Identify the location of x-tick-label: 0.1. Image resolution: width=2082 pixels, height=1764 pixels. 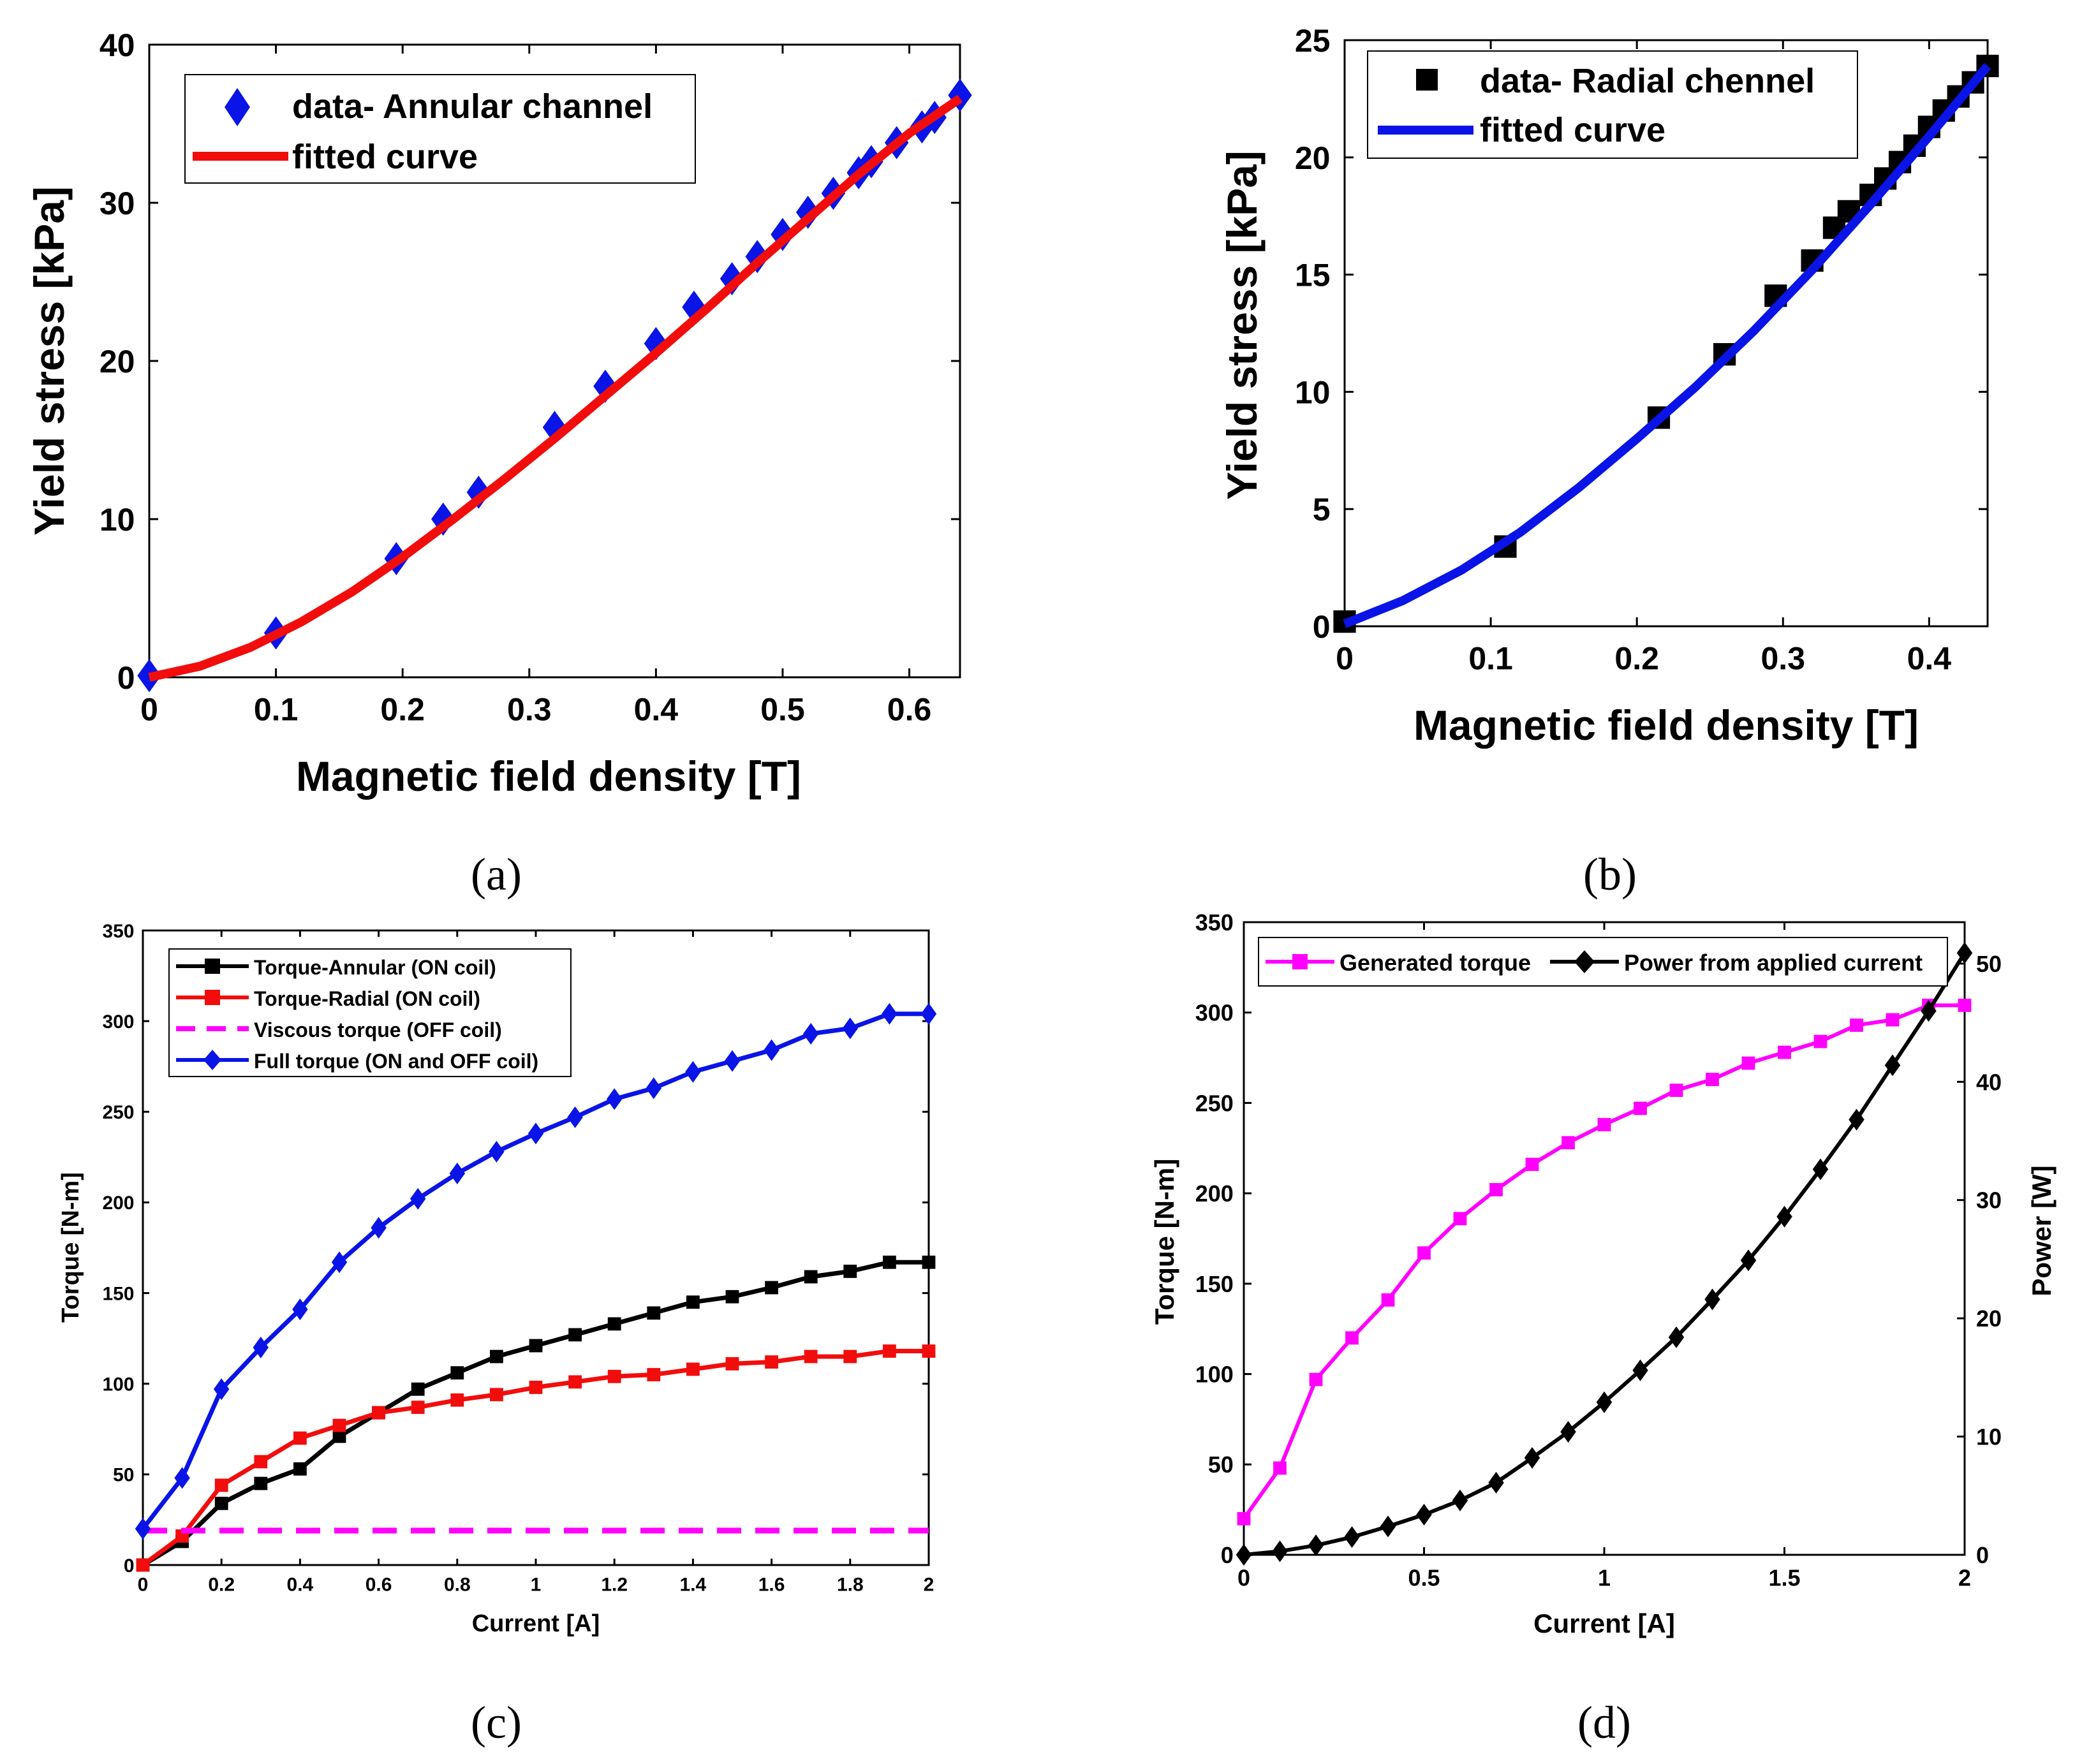
(1490, 659).